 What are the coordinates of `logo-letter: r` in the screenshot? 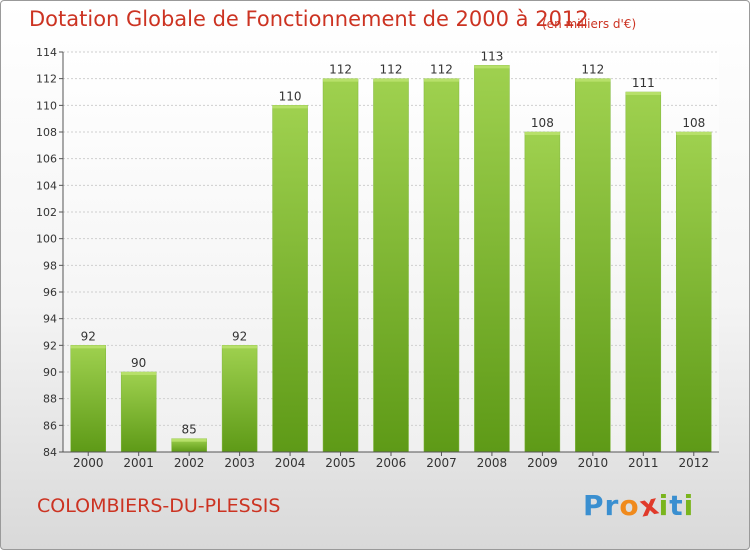 It's located at (612, 505).